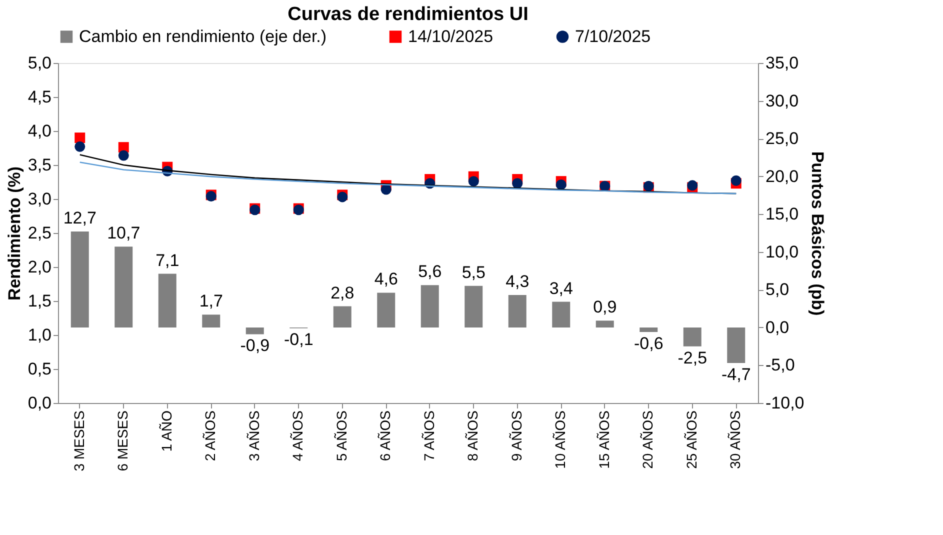 The image size is (943, 535). What do you see at coordinates (782, 214) in the screenshot?
I see `y2-tick-label: 15,0` at bounding box center [782, 214].